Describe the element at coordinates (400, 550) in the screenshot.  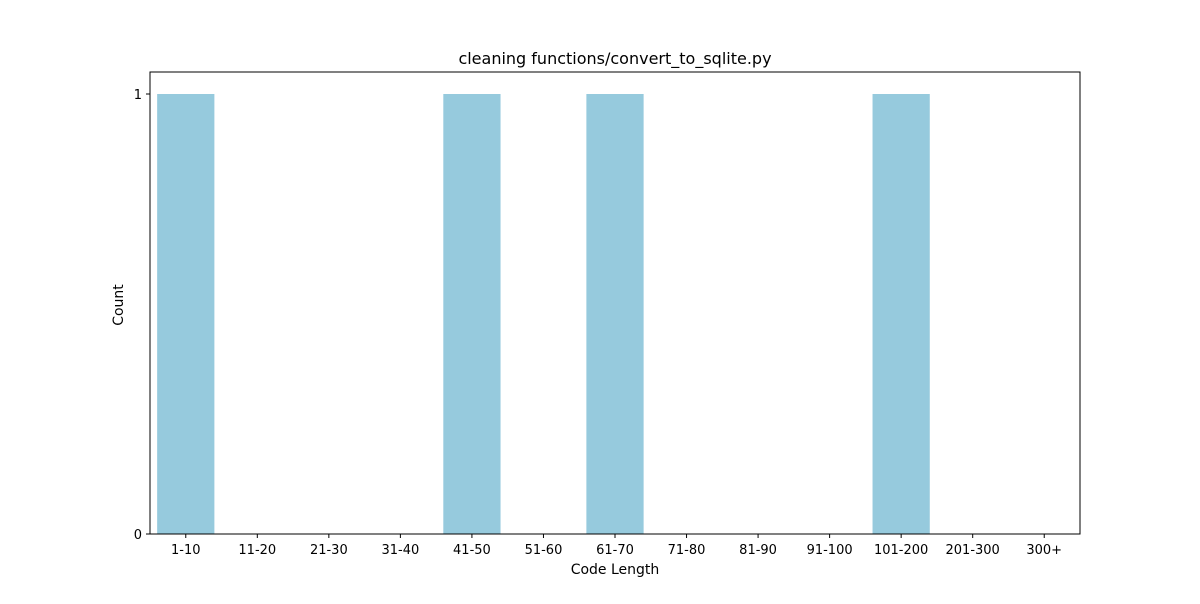
I see `x-tick-label: 31-40` at that location.